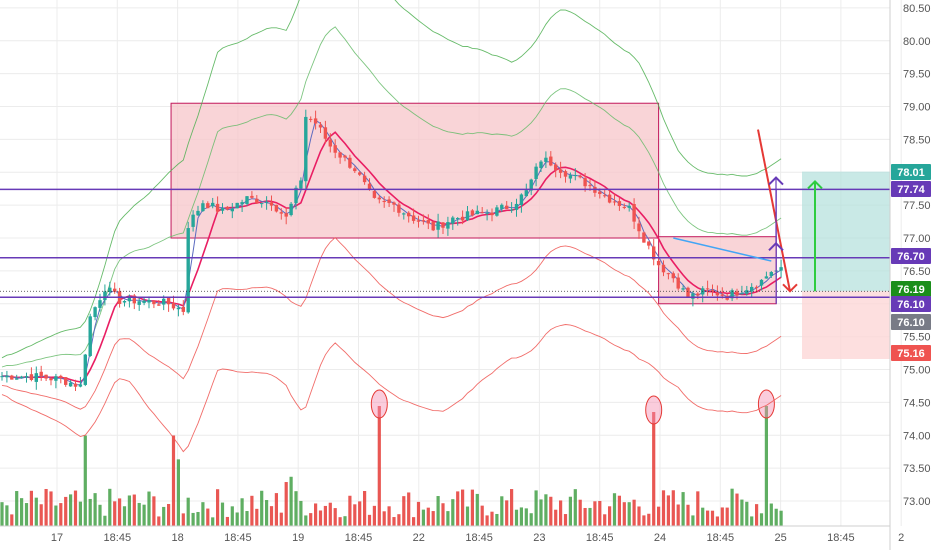  Describe the element at coordinates (917, 436) in the screenshot. I see `price-tick-label: 74.00` at that location.